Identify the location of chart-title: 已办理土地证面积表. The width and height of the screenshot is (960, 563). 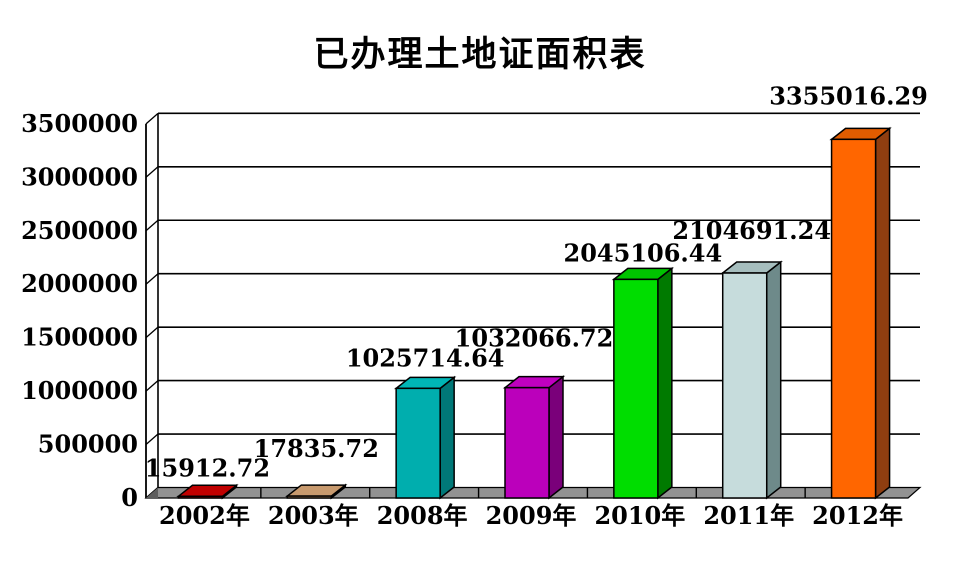
(480, 55).